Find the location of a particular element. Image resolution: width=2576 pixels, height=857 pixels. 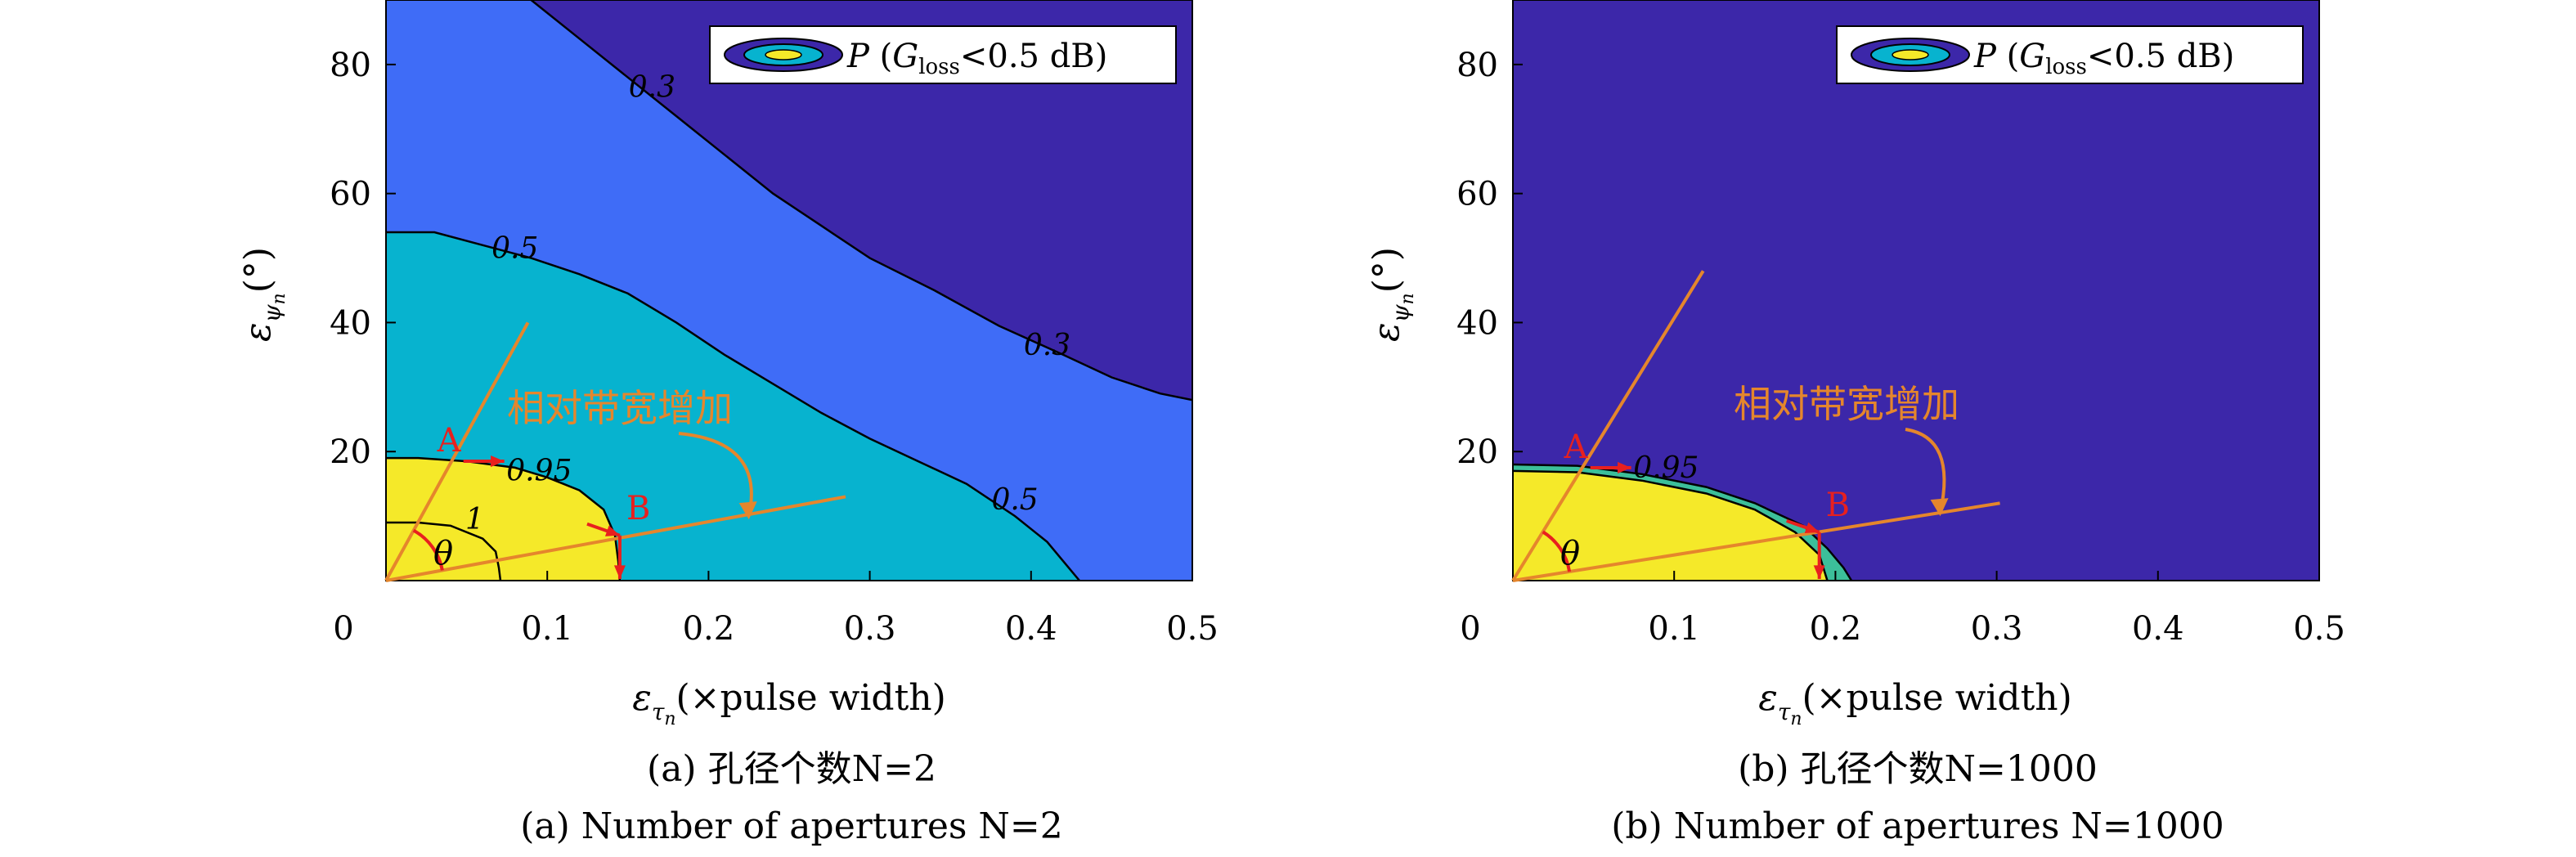

legend-box is located at coordinates (2070, 54).